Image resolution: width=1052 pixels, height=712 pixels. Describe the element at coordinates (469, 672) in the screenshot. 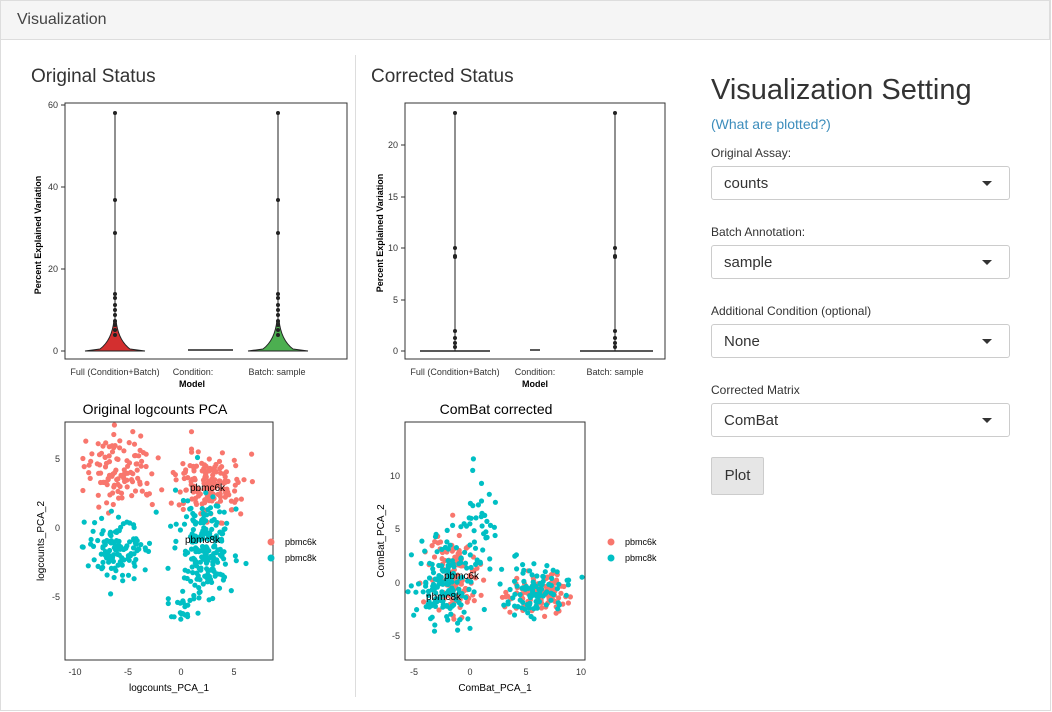

I see `xtick: 0` at that location.